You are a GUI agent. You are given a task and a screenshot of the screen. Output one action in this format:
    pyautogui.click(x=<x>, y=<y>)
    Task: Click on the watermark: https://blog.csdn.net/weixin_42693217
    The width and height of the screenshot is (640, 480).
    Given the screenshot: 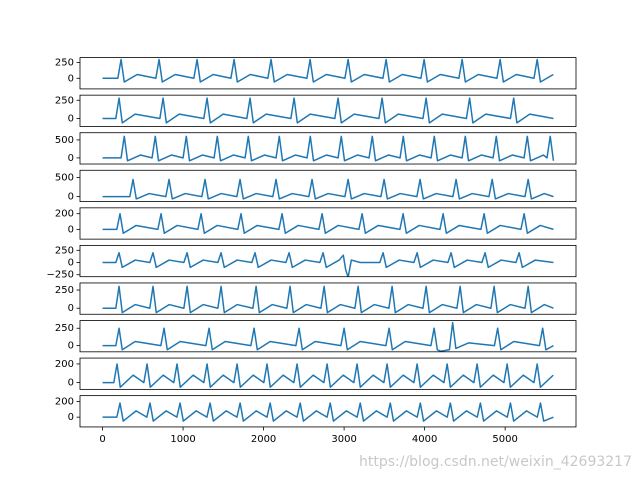 What is the action you would take?
    pyautogui.click(x=495, y=462)
    